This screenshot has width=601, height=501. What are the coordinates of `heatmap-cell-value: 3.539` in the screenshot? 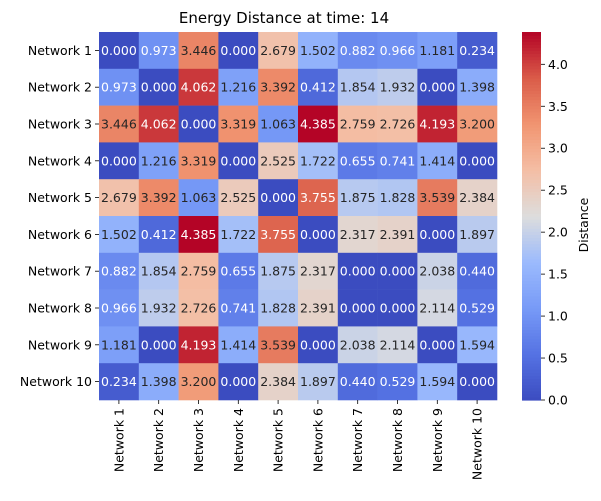 It's located at (278, 344).